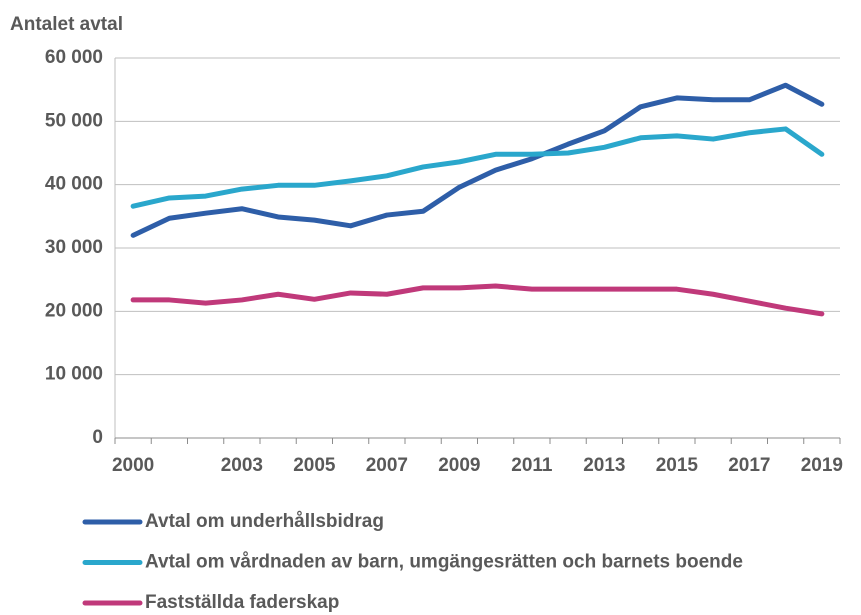 The image size is (861, 615). Describe the element at coordinates (66, 24) in the screenshot. I see `y-axis-title: Antalet avtal` at that location.